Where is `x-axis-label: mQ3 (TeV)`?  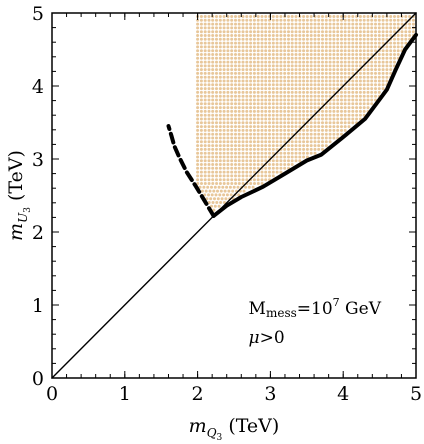
x-axis-label: mQ3 (TeV) is located at coordinates (234, 429).